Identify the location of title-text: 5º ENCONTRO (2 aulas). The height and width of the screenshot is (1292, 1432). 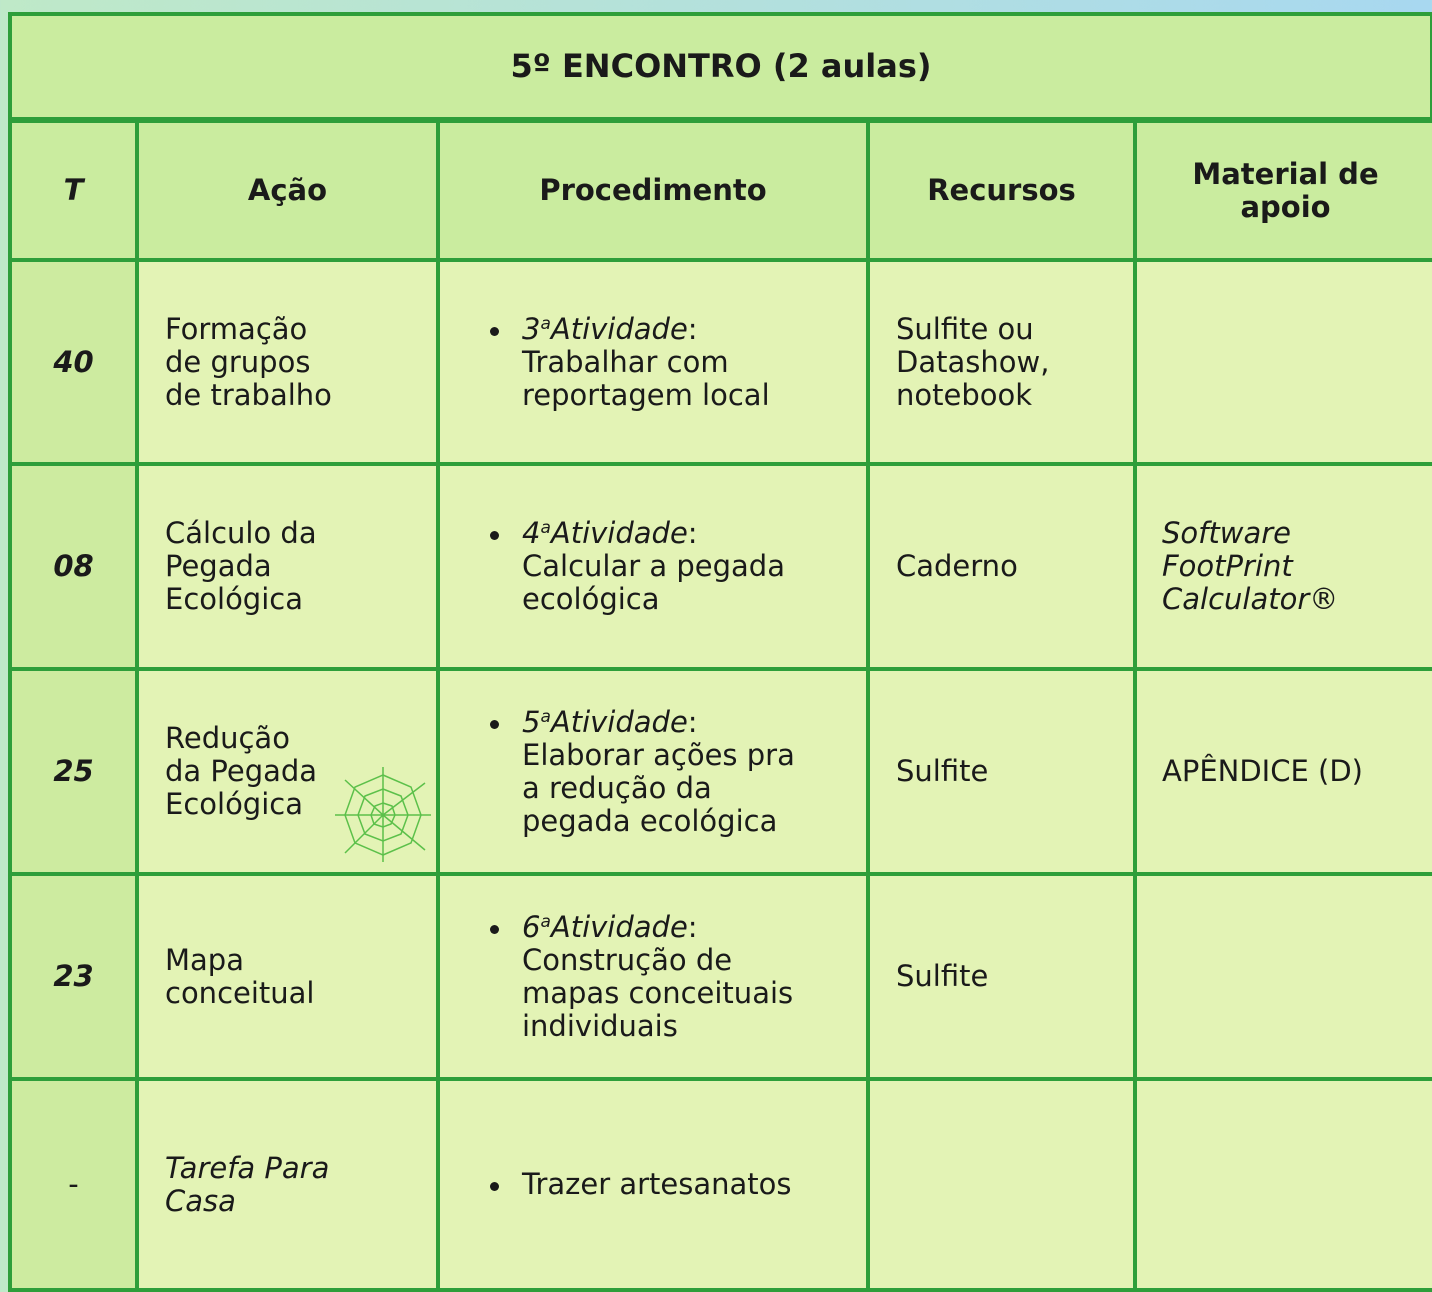
(721, 66).